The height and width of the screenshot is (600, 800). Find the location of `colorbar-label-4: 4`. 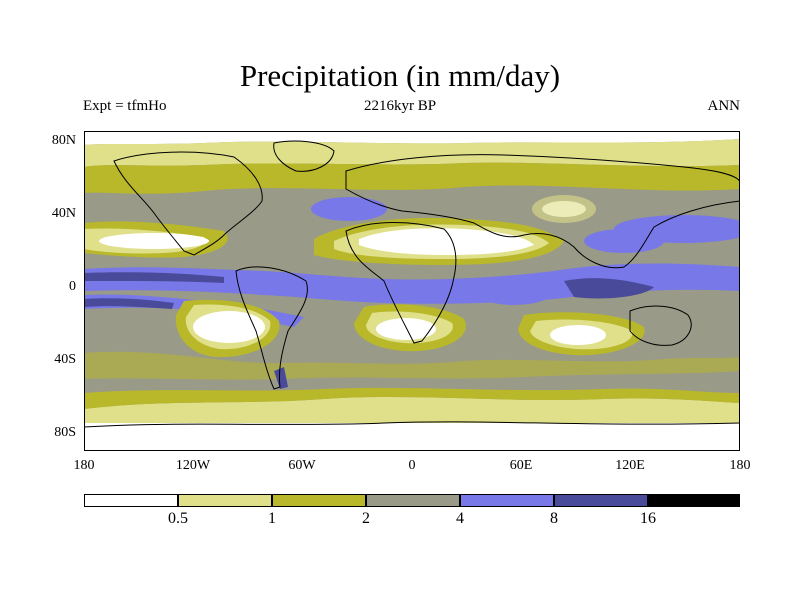

colorbar-label-4: 4 is located at coordinates (460, 518).